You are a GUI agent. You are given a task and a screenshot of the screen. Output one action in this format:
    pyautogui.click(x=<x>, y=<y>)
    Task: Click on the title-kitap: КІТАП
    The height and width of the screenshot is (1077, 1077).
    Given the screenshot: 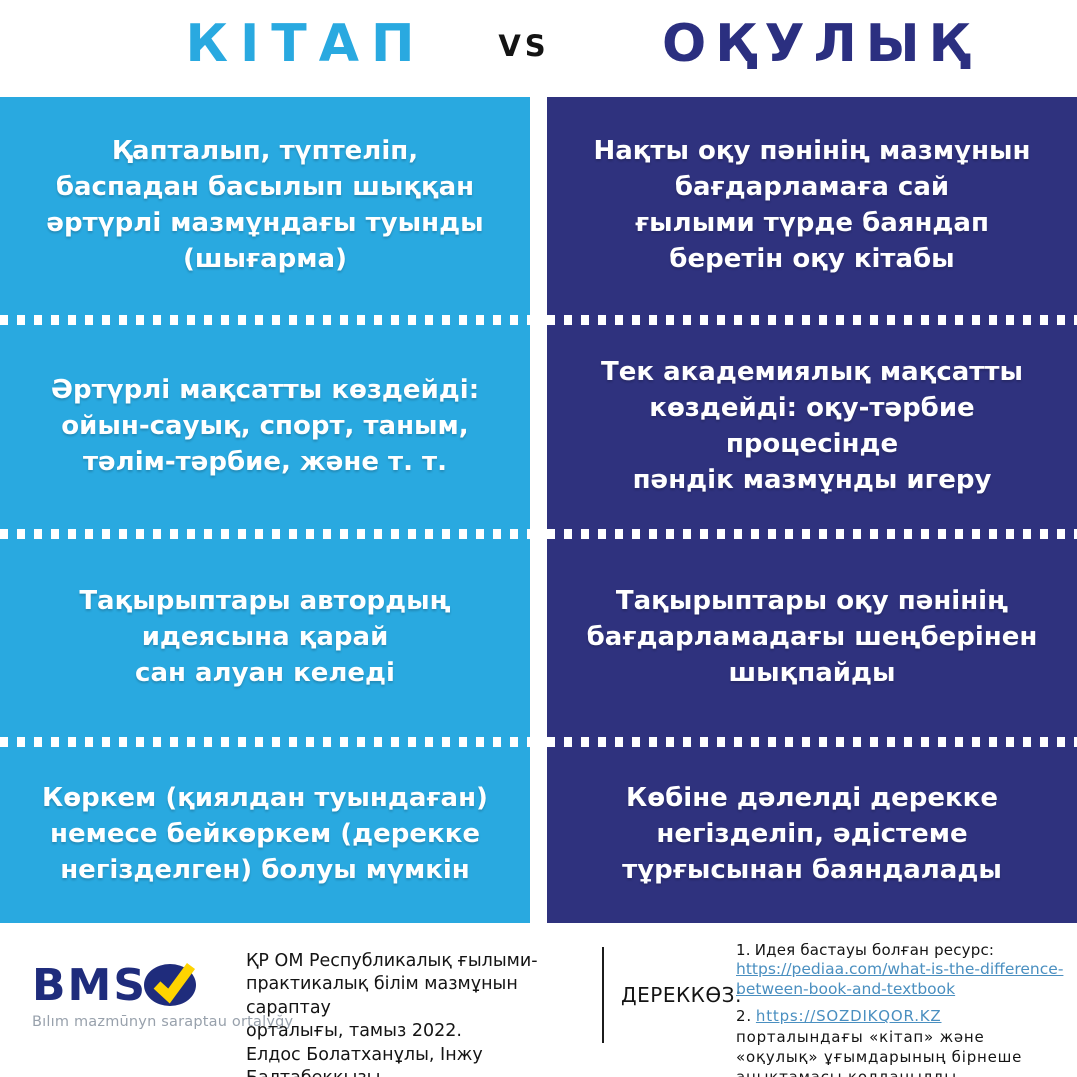 What is the action you would take?
    pyautogui.click(x=306, y=44)
    